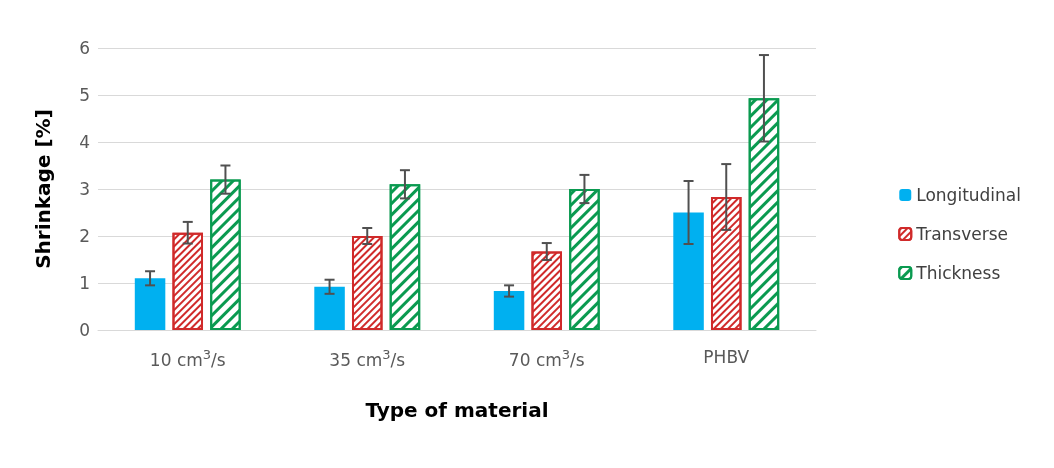 The image size is (1054, 468). Describe the element at coordinates (84, 236) in the screenshot. I see `y-tick-label: 2` at that location.